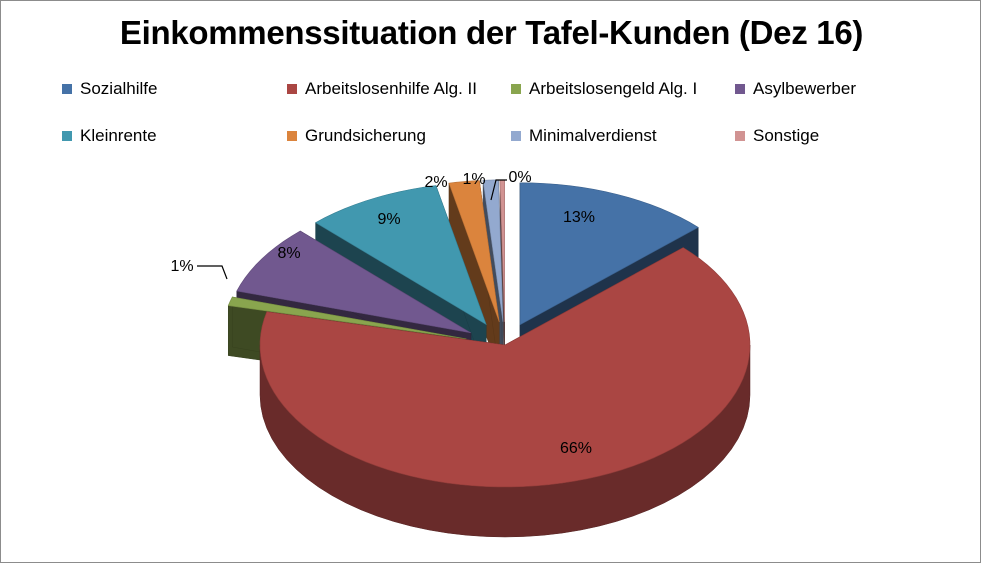 The height and width of the screenshot is (565, 983). I want to click on data-label: 2%, so click(435, 182).